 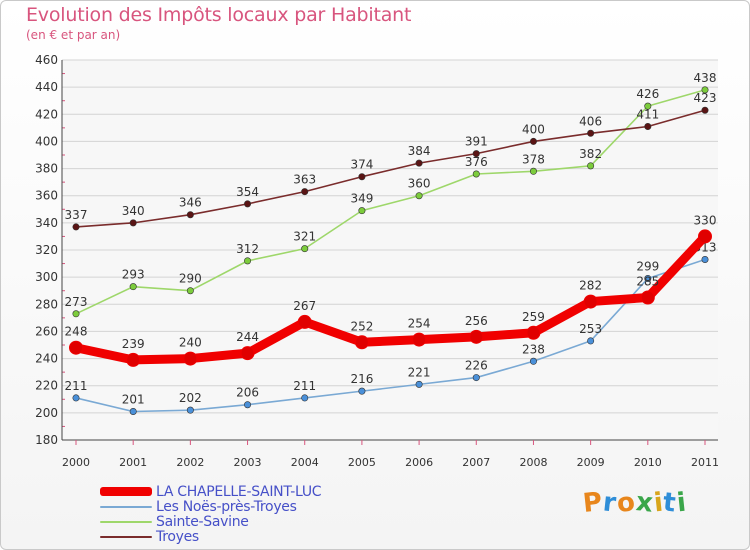 What do you see at coordinates (705, 78) in the screenshot?
I see `data-label-sainte-savine: 438` at bounding box center [705, 78].